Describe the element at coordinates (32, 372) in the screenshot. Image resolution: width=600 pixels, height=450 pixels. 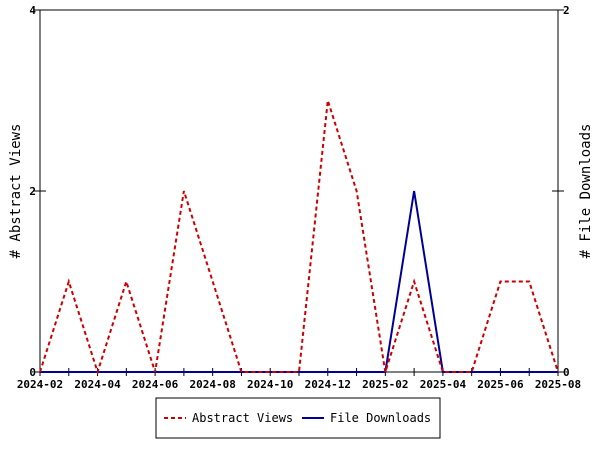
I see `y-tick-label: 0` at that location.